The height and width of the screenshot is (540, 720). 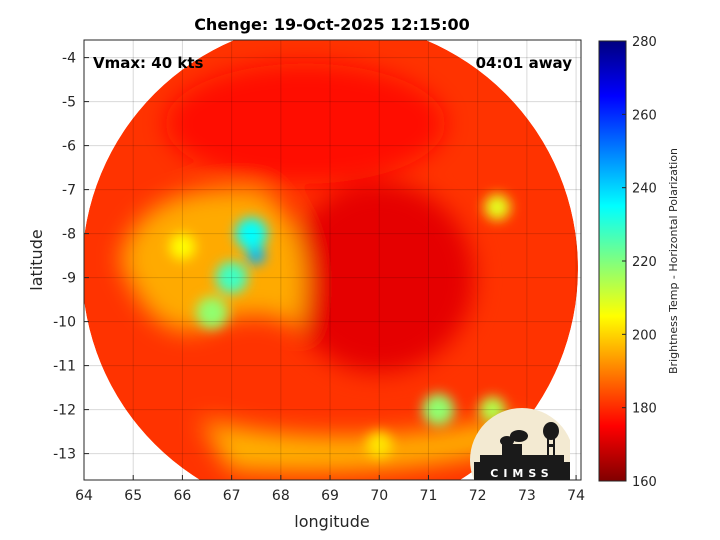 I want to click on colorbar-tick-label: 180, so click(x=644, y=409).